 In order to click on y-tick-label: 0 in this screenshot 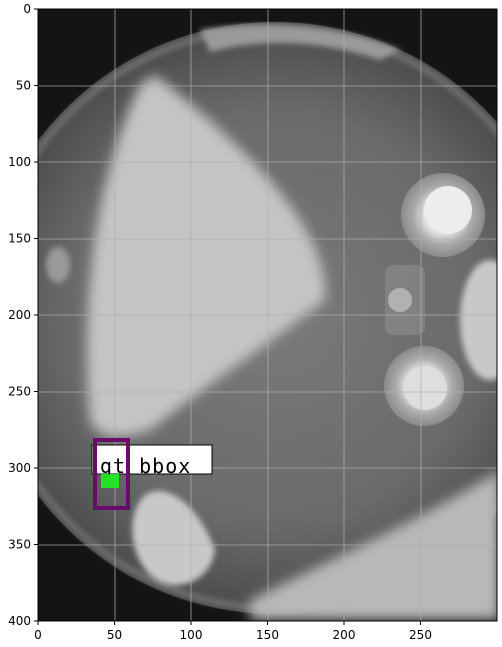, I will do `click(27, 9)`.